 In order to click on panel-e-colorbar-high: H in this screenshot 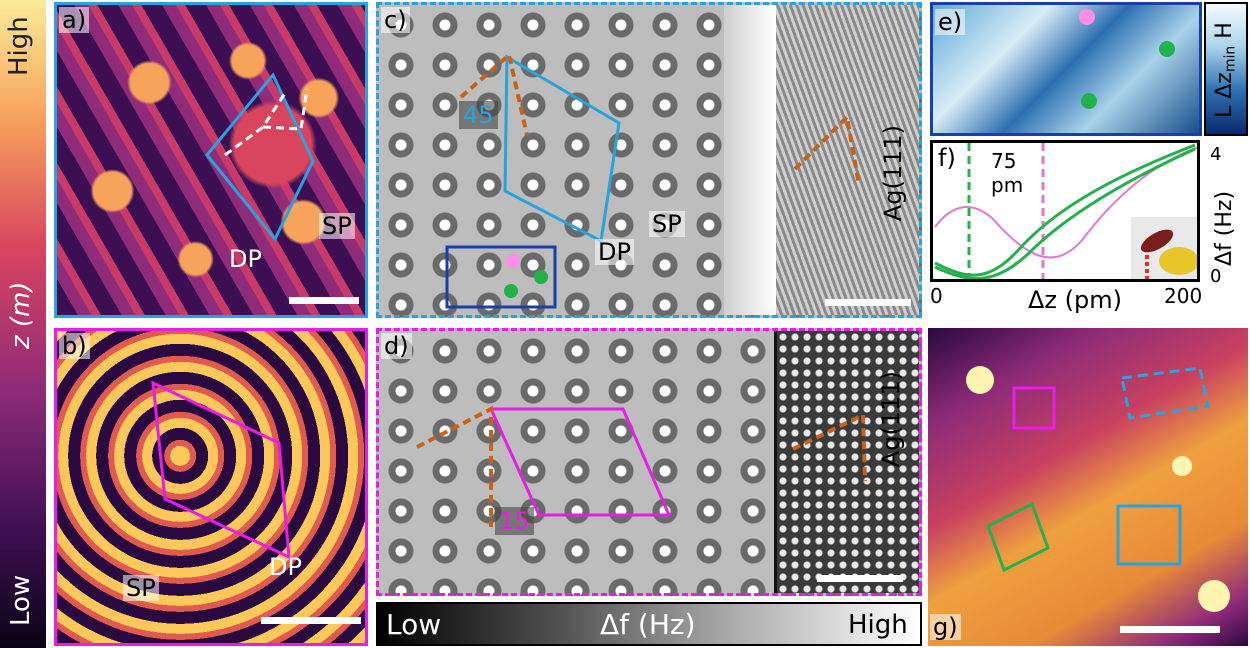, I will do `click(1224, 30)`.